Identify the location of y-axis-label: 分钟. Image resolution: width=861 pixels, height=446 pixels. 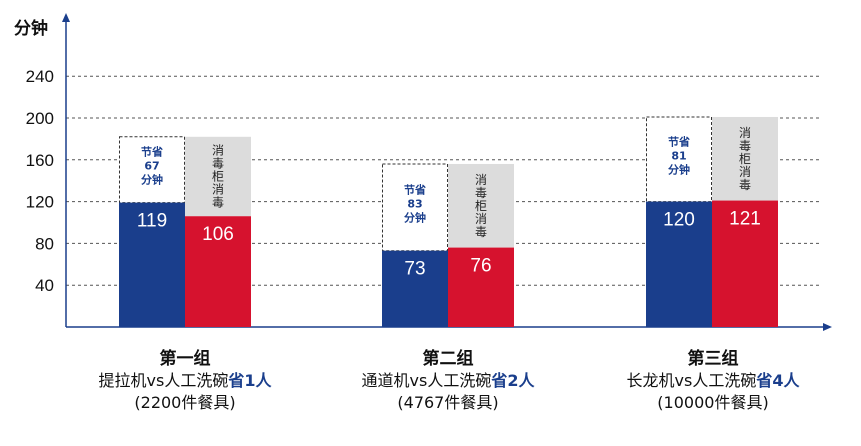
(31, 28).